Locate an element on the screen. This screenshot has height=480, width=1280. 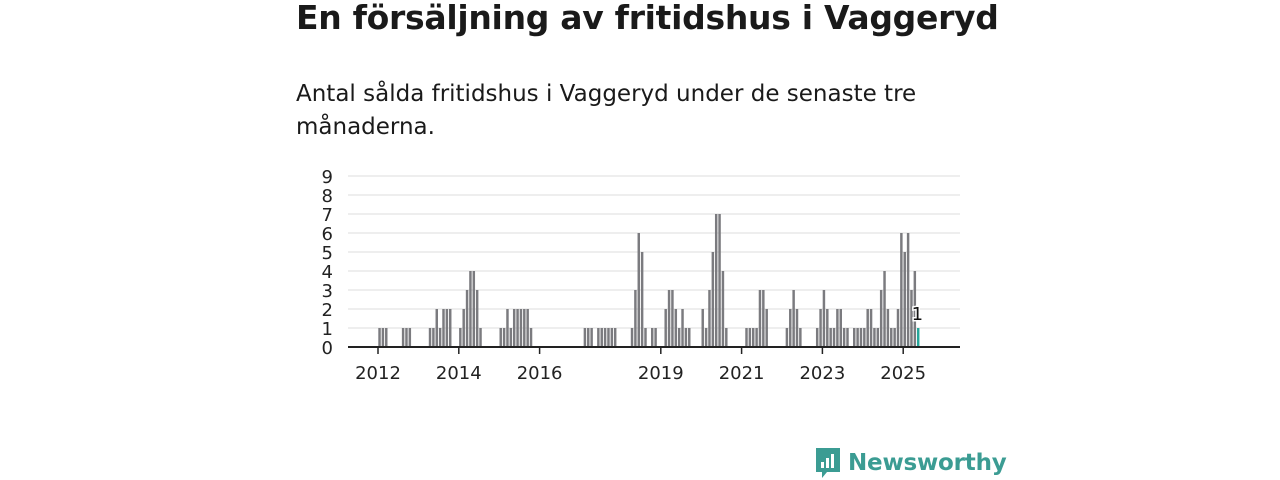
y-tick-label: 0 is located at coordinates (327, 348).